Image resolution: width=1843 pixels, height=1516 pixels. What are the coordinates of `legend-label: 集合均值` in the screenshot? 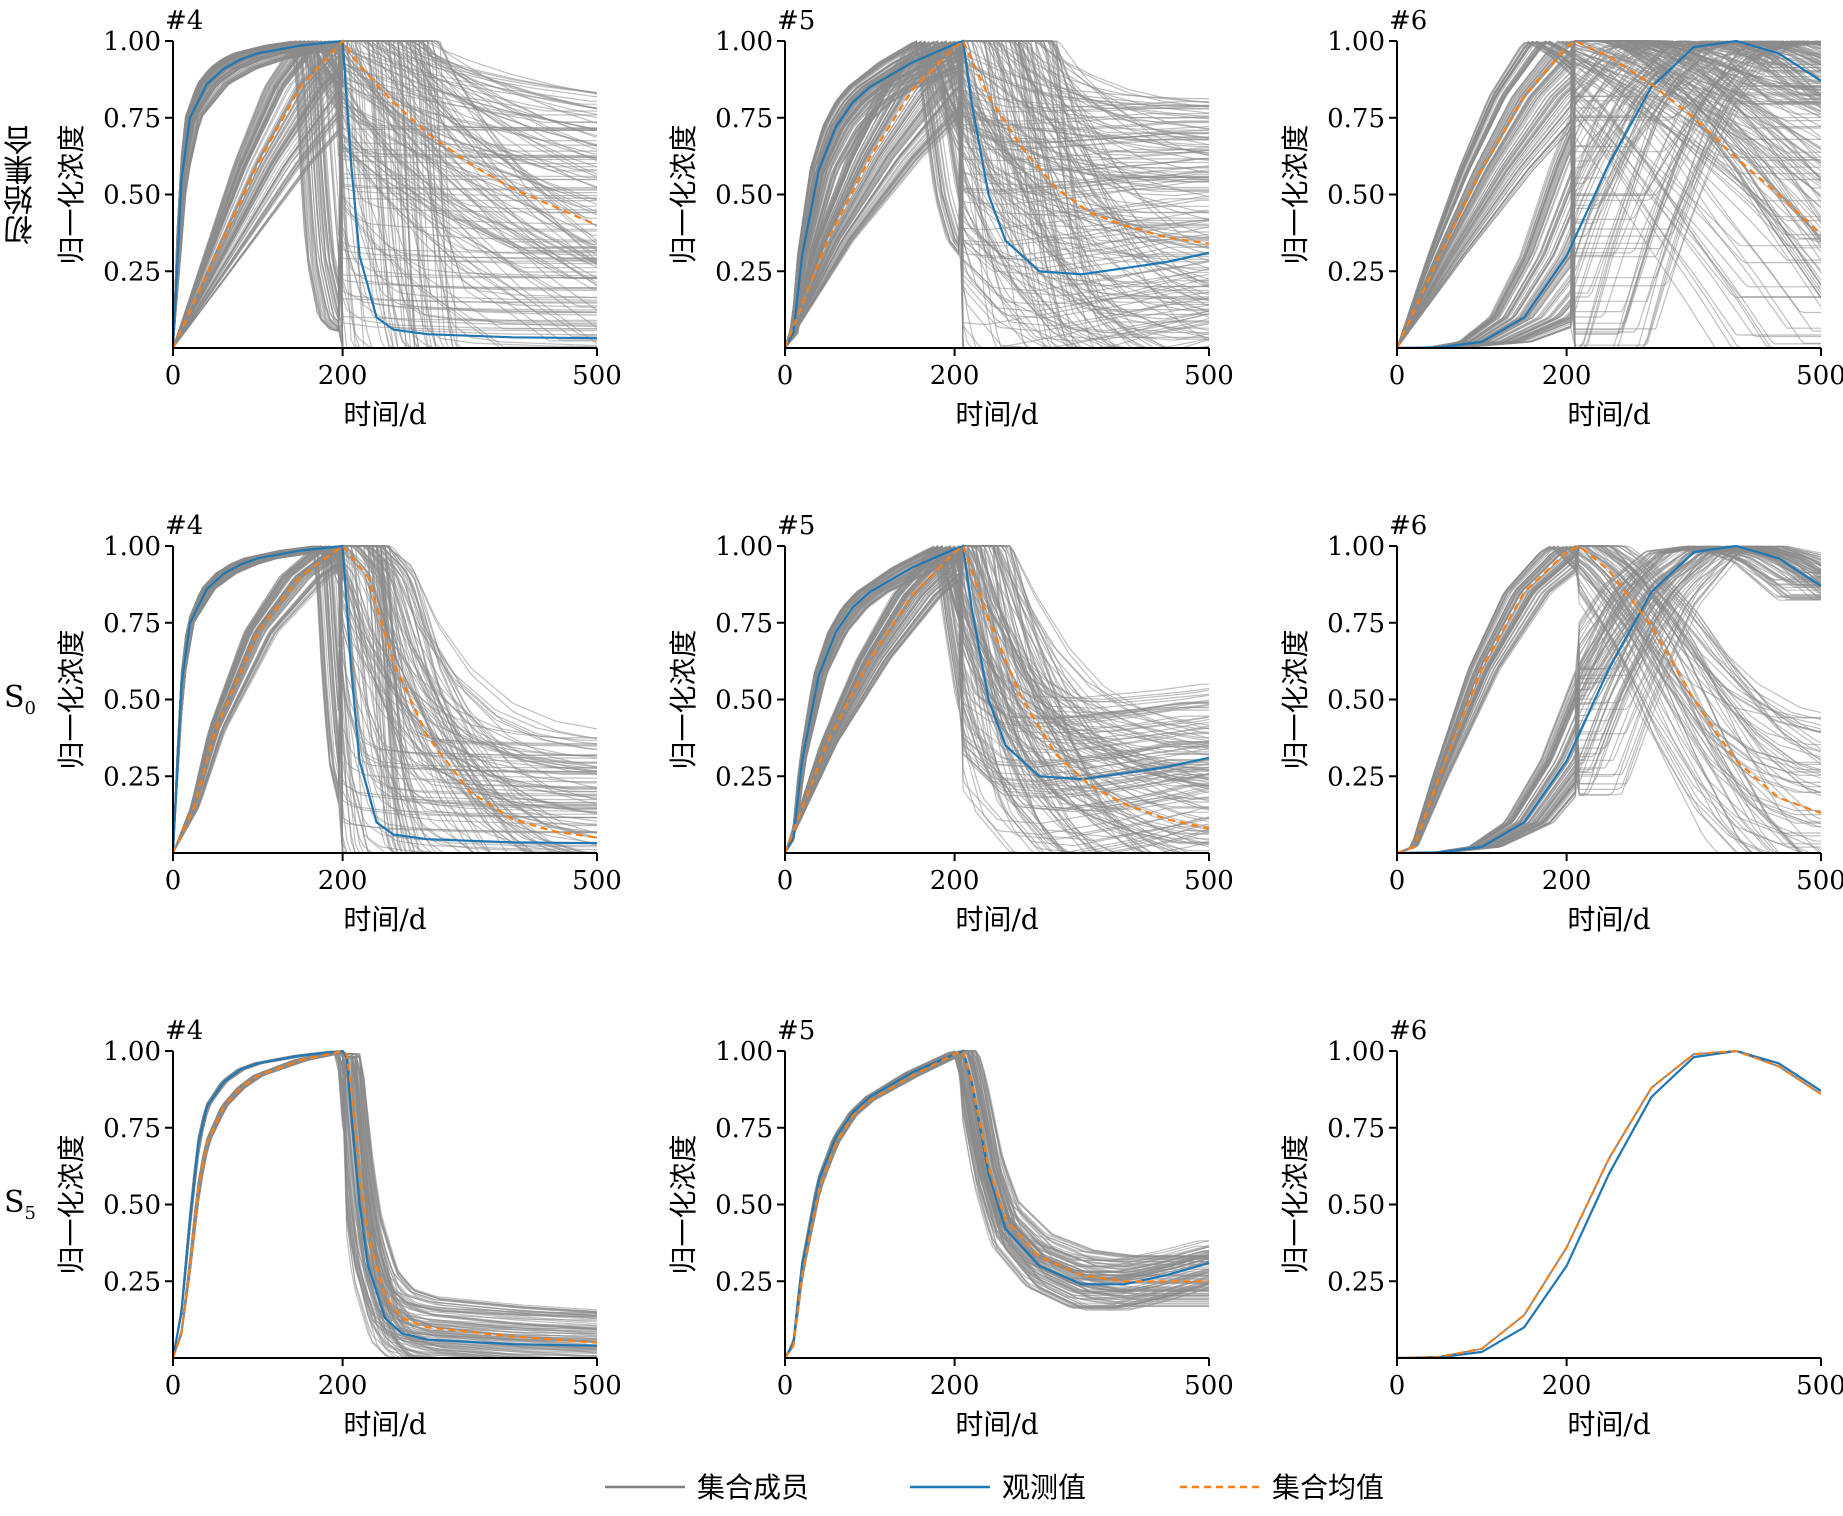 It's located at (1328, 1487).